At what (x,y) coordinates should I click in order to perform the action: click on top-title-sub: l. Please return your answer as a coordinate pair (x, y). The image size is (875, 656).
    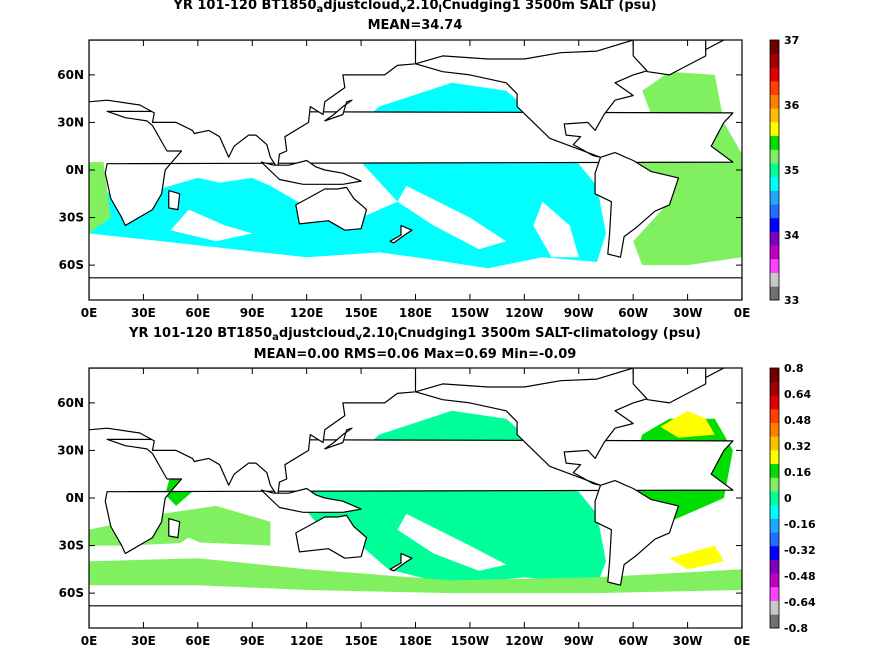
    Looking at the image, I should click on (440, 9).